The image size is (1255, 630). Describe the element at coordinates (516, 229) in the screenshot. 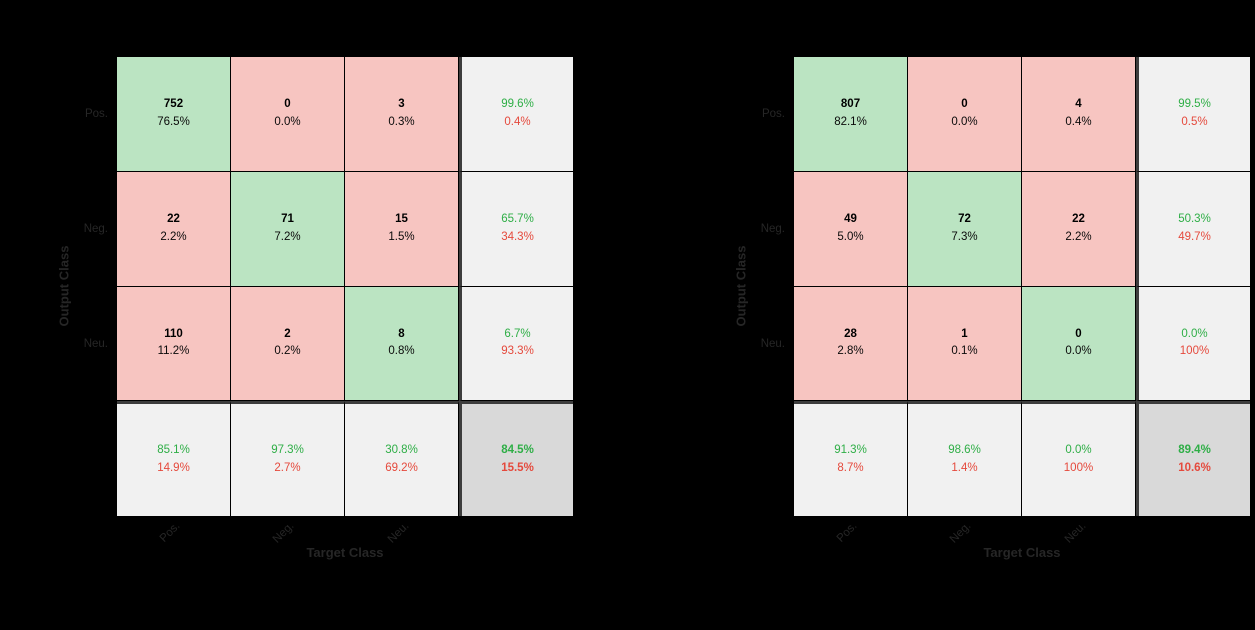

I see `row-summary-cell: 65.7% 34.3%` at that location.